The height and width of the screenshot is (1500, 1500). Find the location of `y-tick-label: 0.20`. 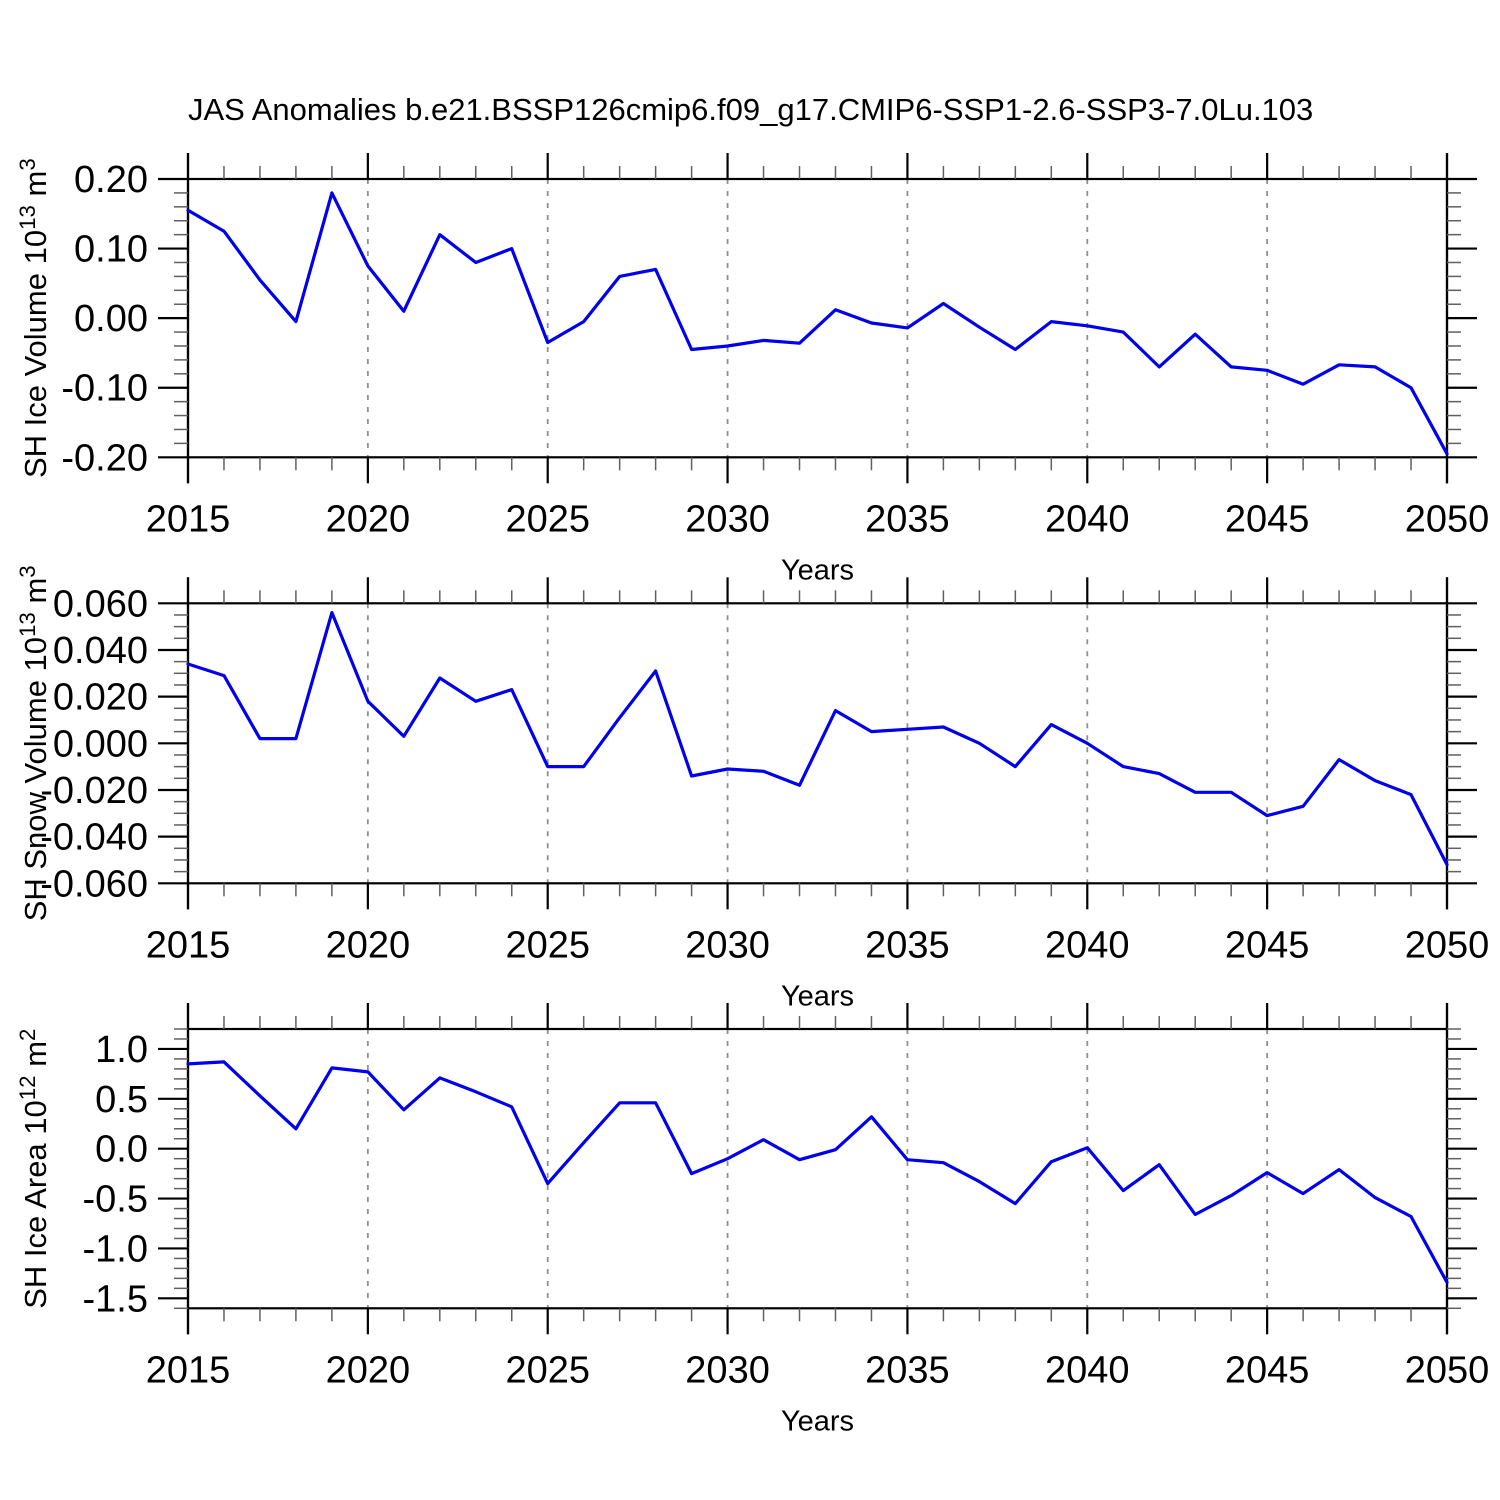

y-tick-label: 0.20 is located at coordinates (111, 180).